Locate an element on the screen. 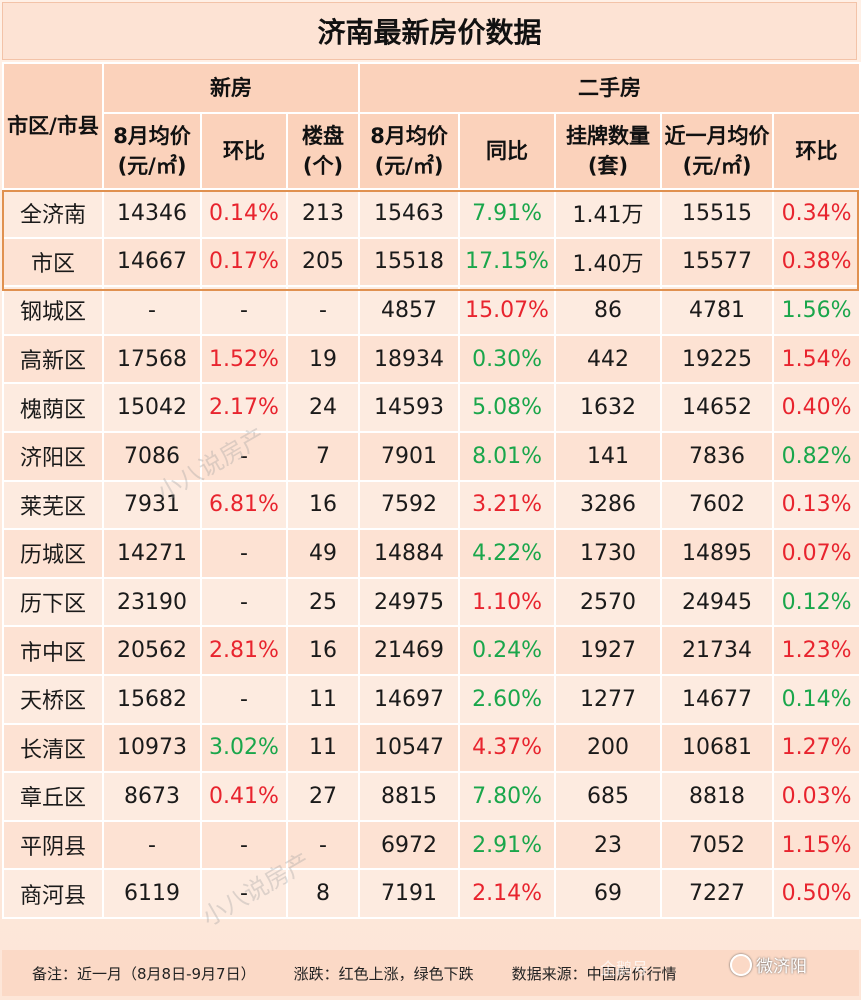 This screenshot has width=861, height=1000. cell-listings: 86 is located at coordinates (608, 310).